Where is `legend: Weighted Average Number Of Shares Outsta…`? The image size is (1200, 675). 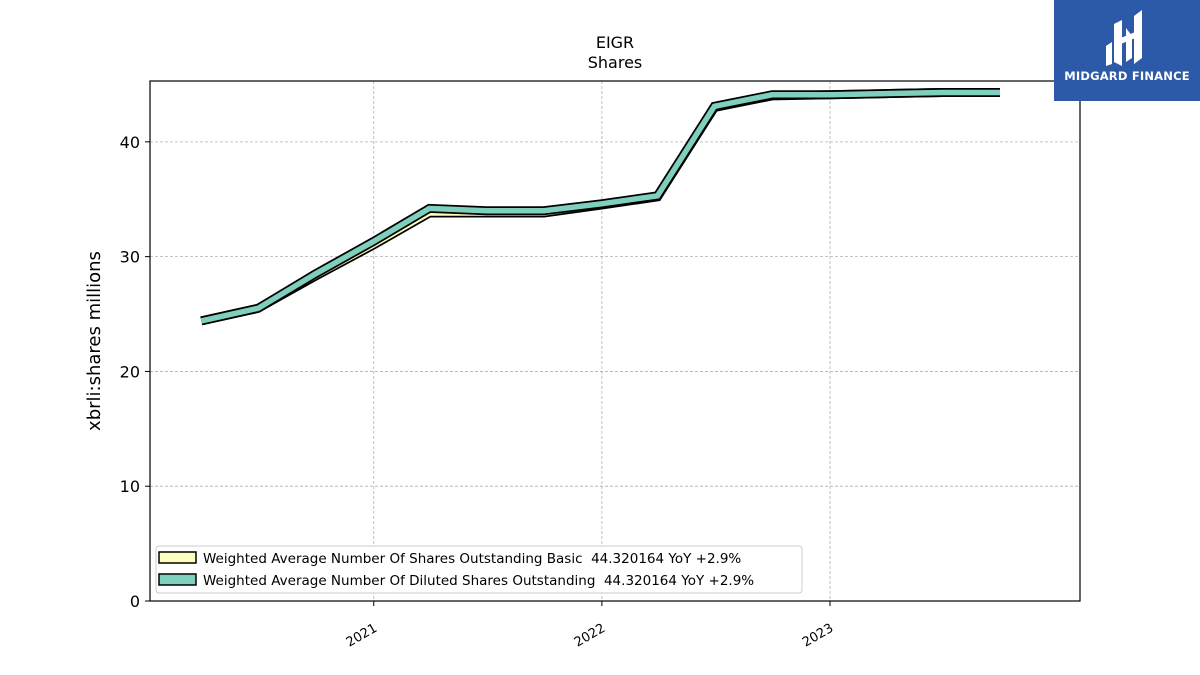
legend: Weighted Average Number Of Shares Outsta… is located at coordinates (479, 569).